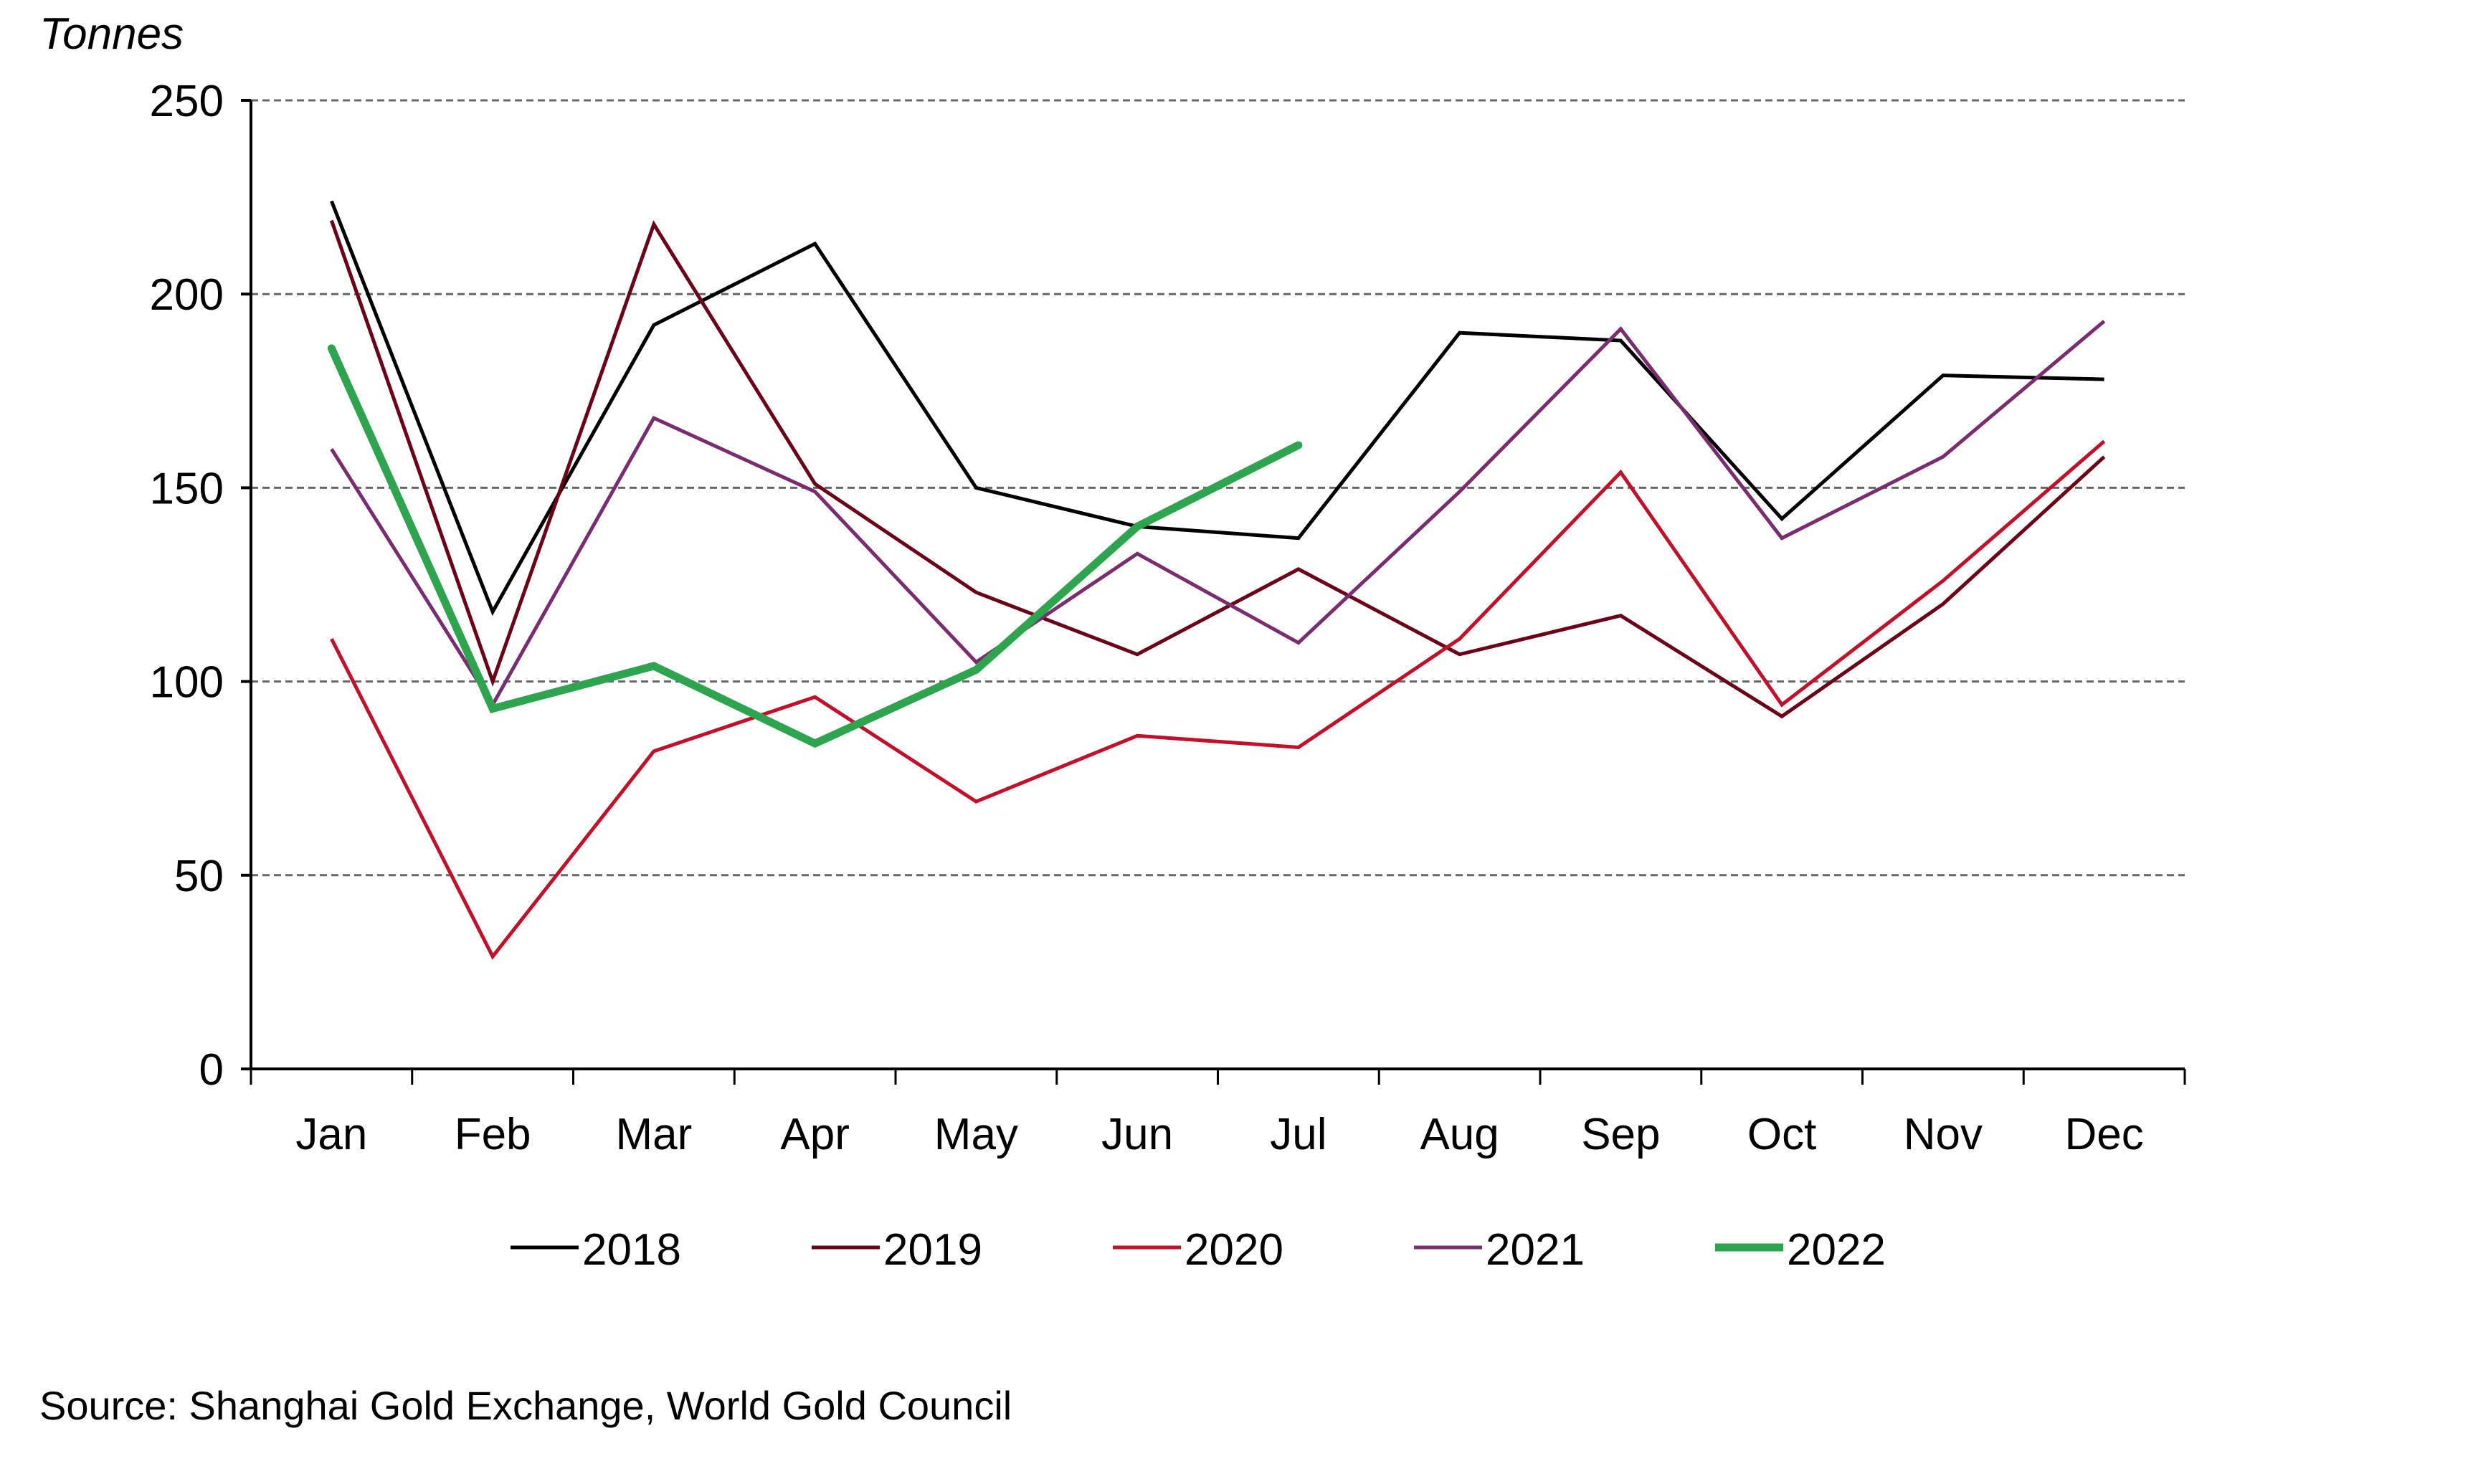 The height and width of the screenshot is (1484, 2473). Describe the element at coordinates (187, 488) in the screenshot. I see `y-tick-label: 150` at that location.